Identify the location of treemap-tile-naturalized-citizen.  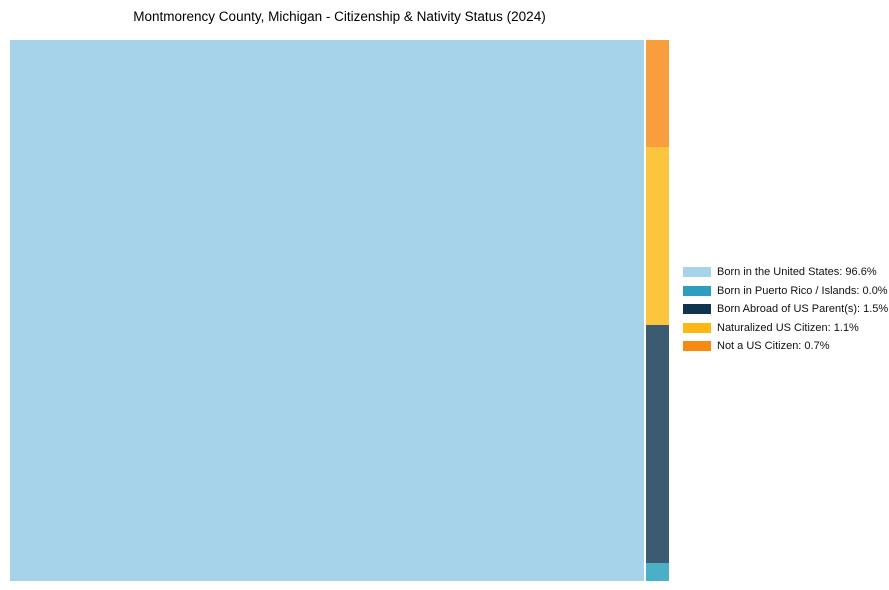
(657, 236).